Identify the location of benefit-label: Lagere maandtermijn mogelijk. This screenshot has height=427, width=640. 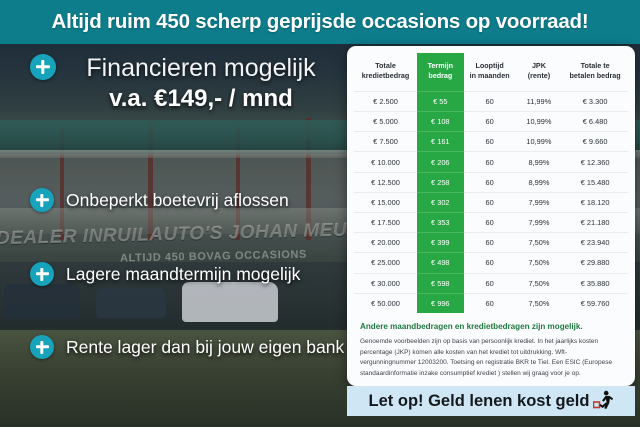
(183, 273).